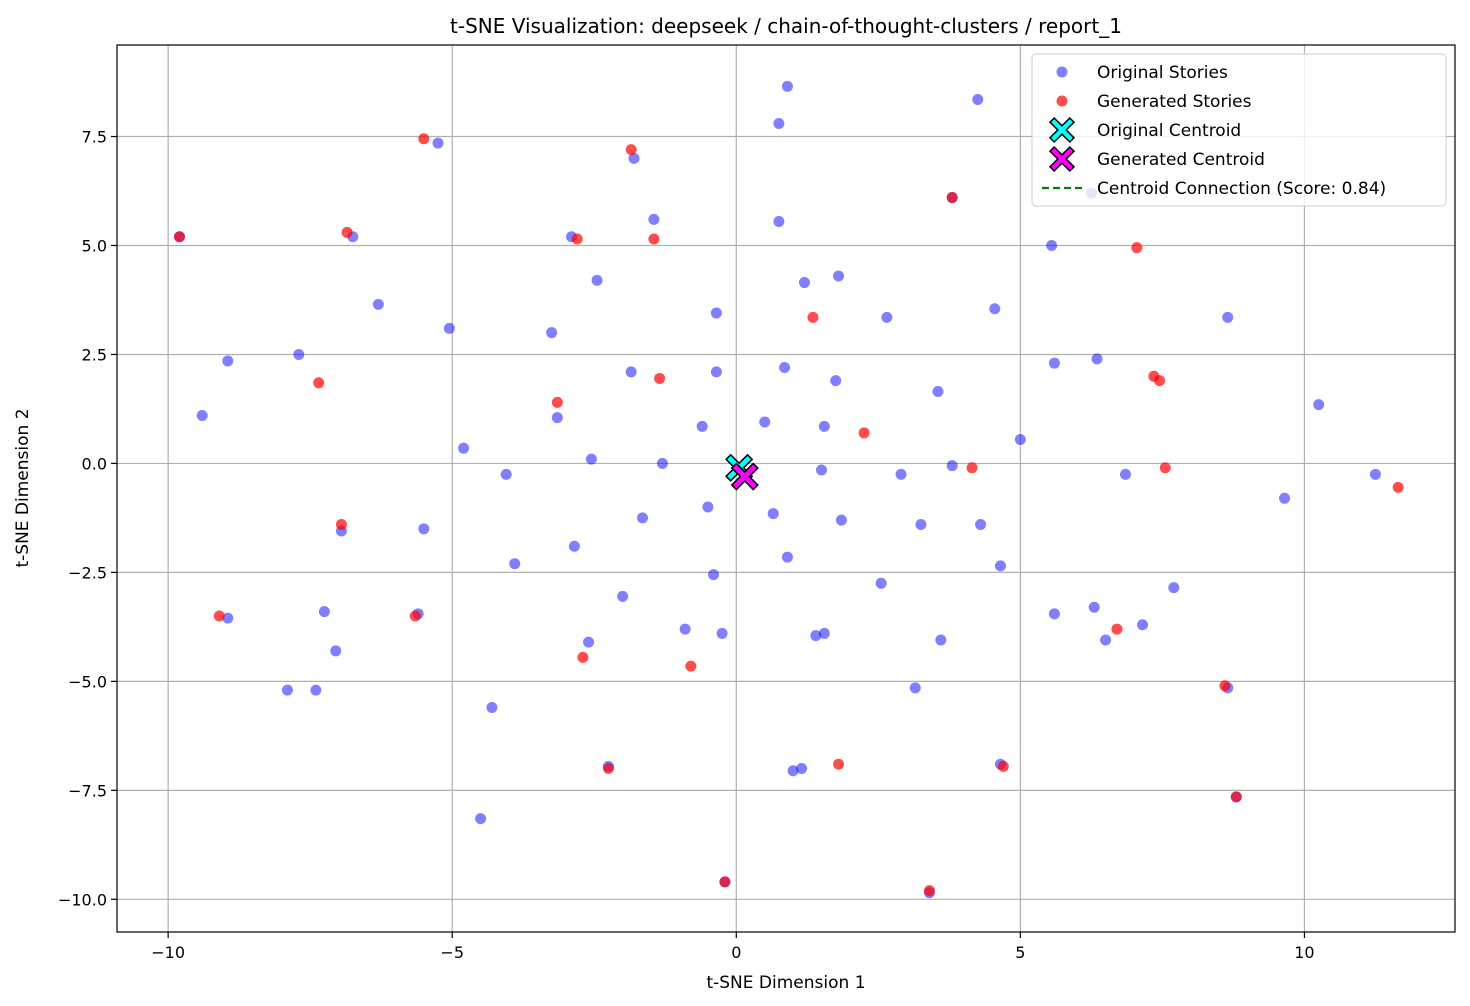 This screenshot has height=1006, width=1470. What do you see at coordinates (94, 463) in the screenshot?
I see `y-tick-label: 0.0` at bounding box center [94, 463].